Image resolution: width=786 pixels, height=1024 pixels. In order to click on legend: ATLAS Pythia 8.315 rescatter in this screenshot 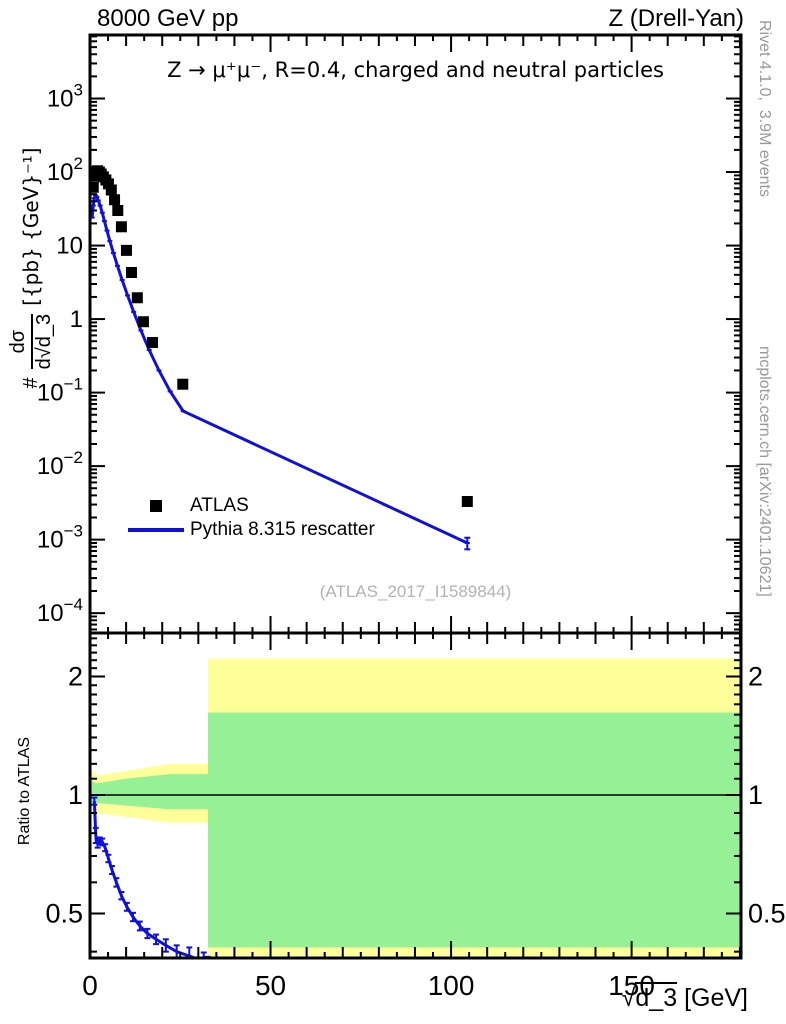, I will do `click(250, 518)`.